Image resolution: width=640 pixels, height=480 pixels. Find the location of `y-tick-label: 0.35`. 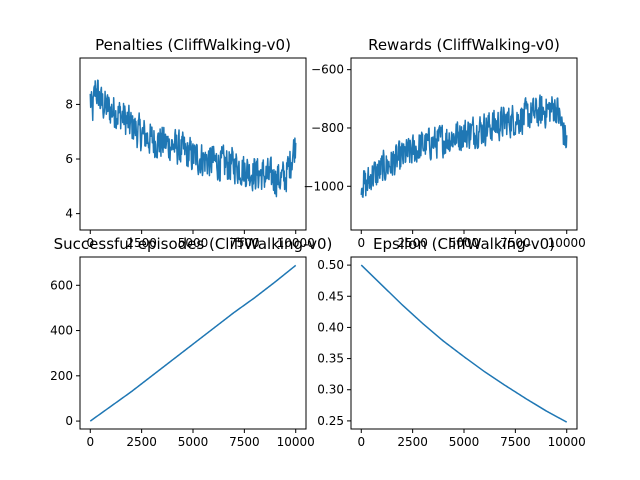

y-tick-label: 0.35 is located at coordinates (330, 359).